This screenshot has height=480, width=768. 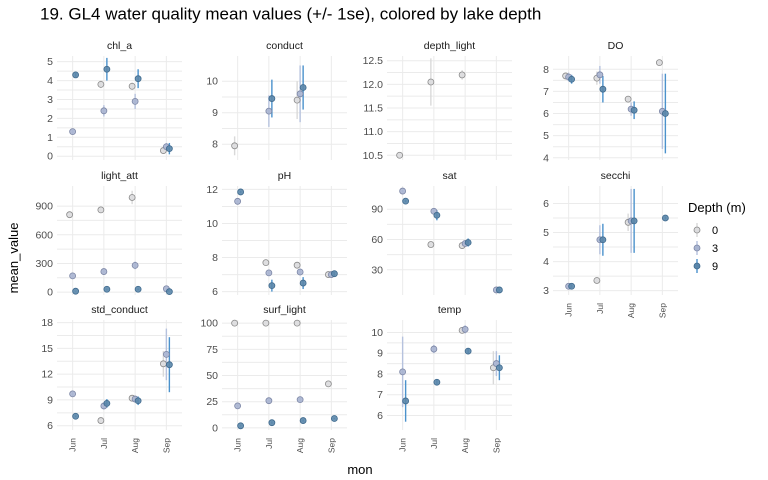 What do you see at coordinates (108, 234) in the screenshot?
I see `panel-light_att: light_att 0 300 600 900` at bounding box center [108, 234].